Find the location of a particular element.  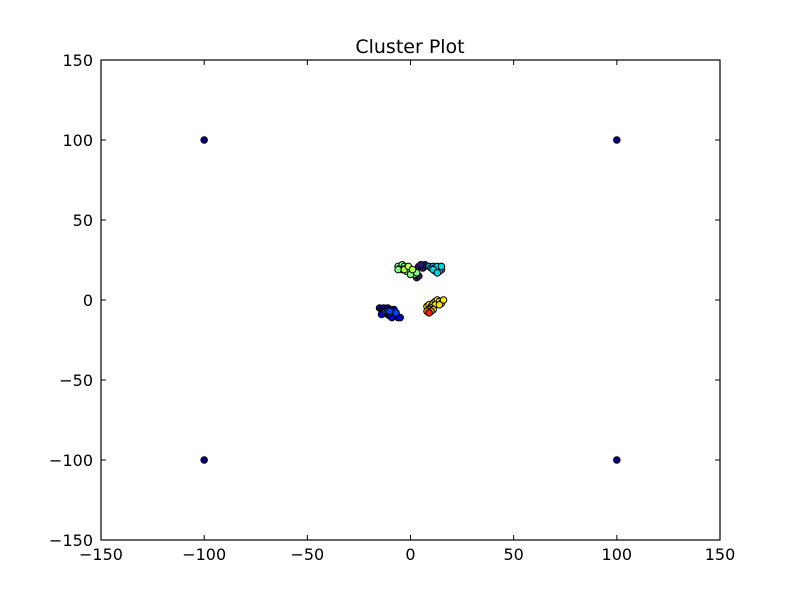

x-tick-label: −150 is located at coordinates (101, 554).